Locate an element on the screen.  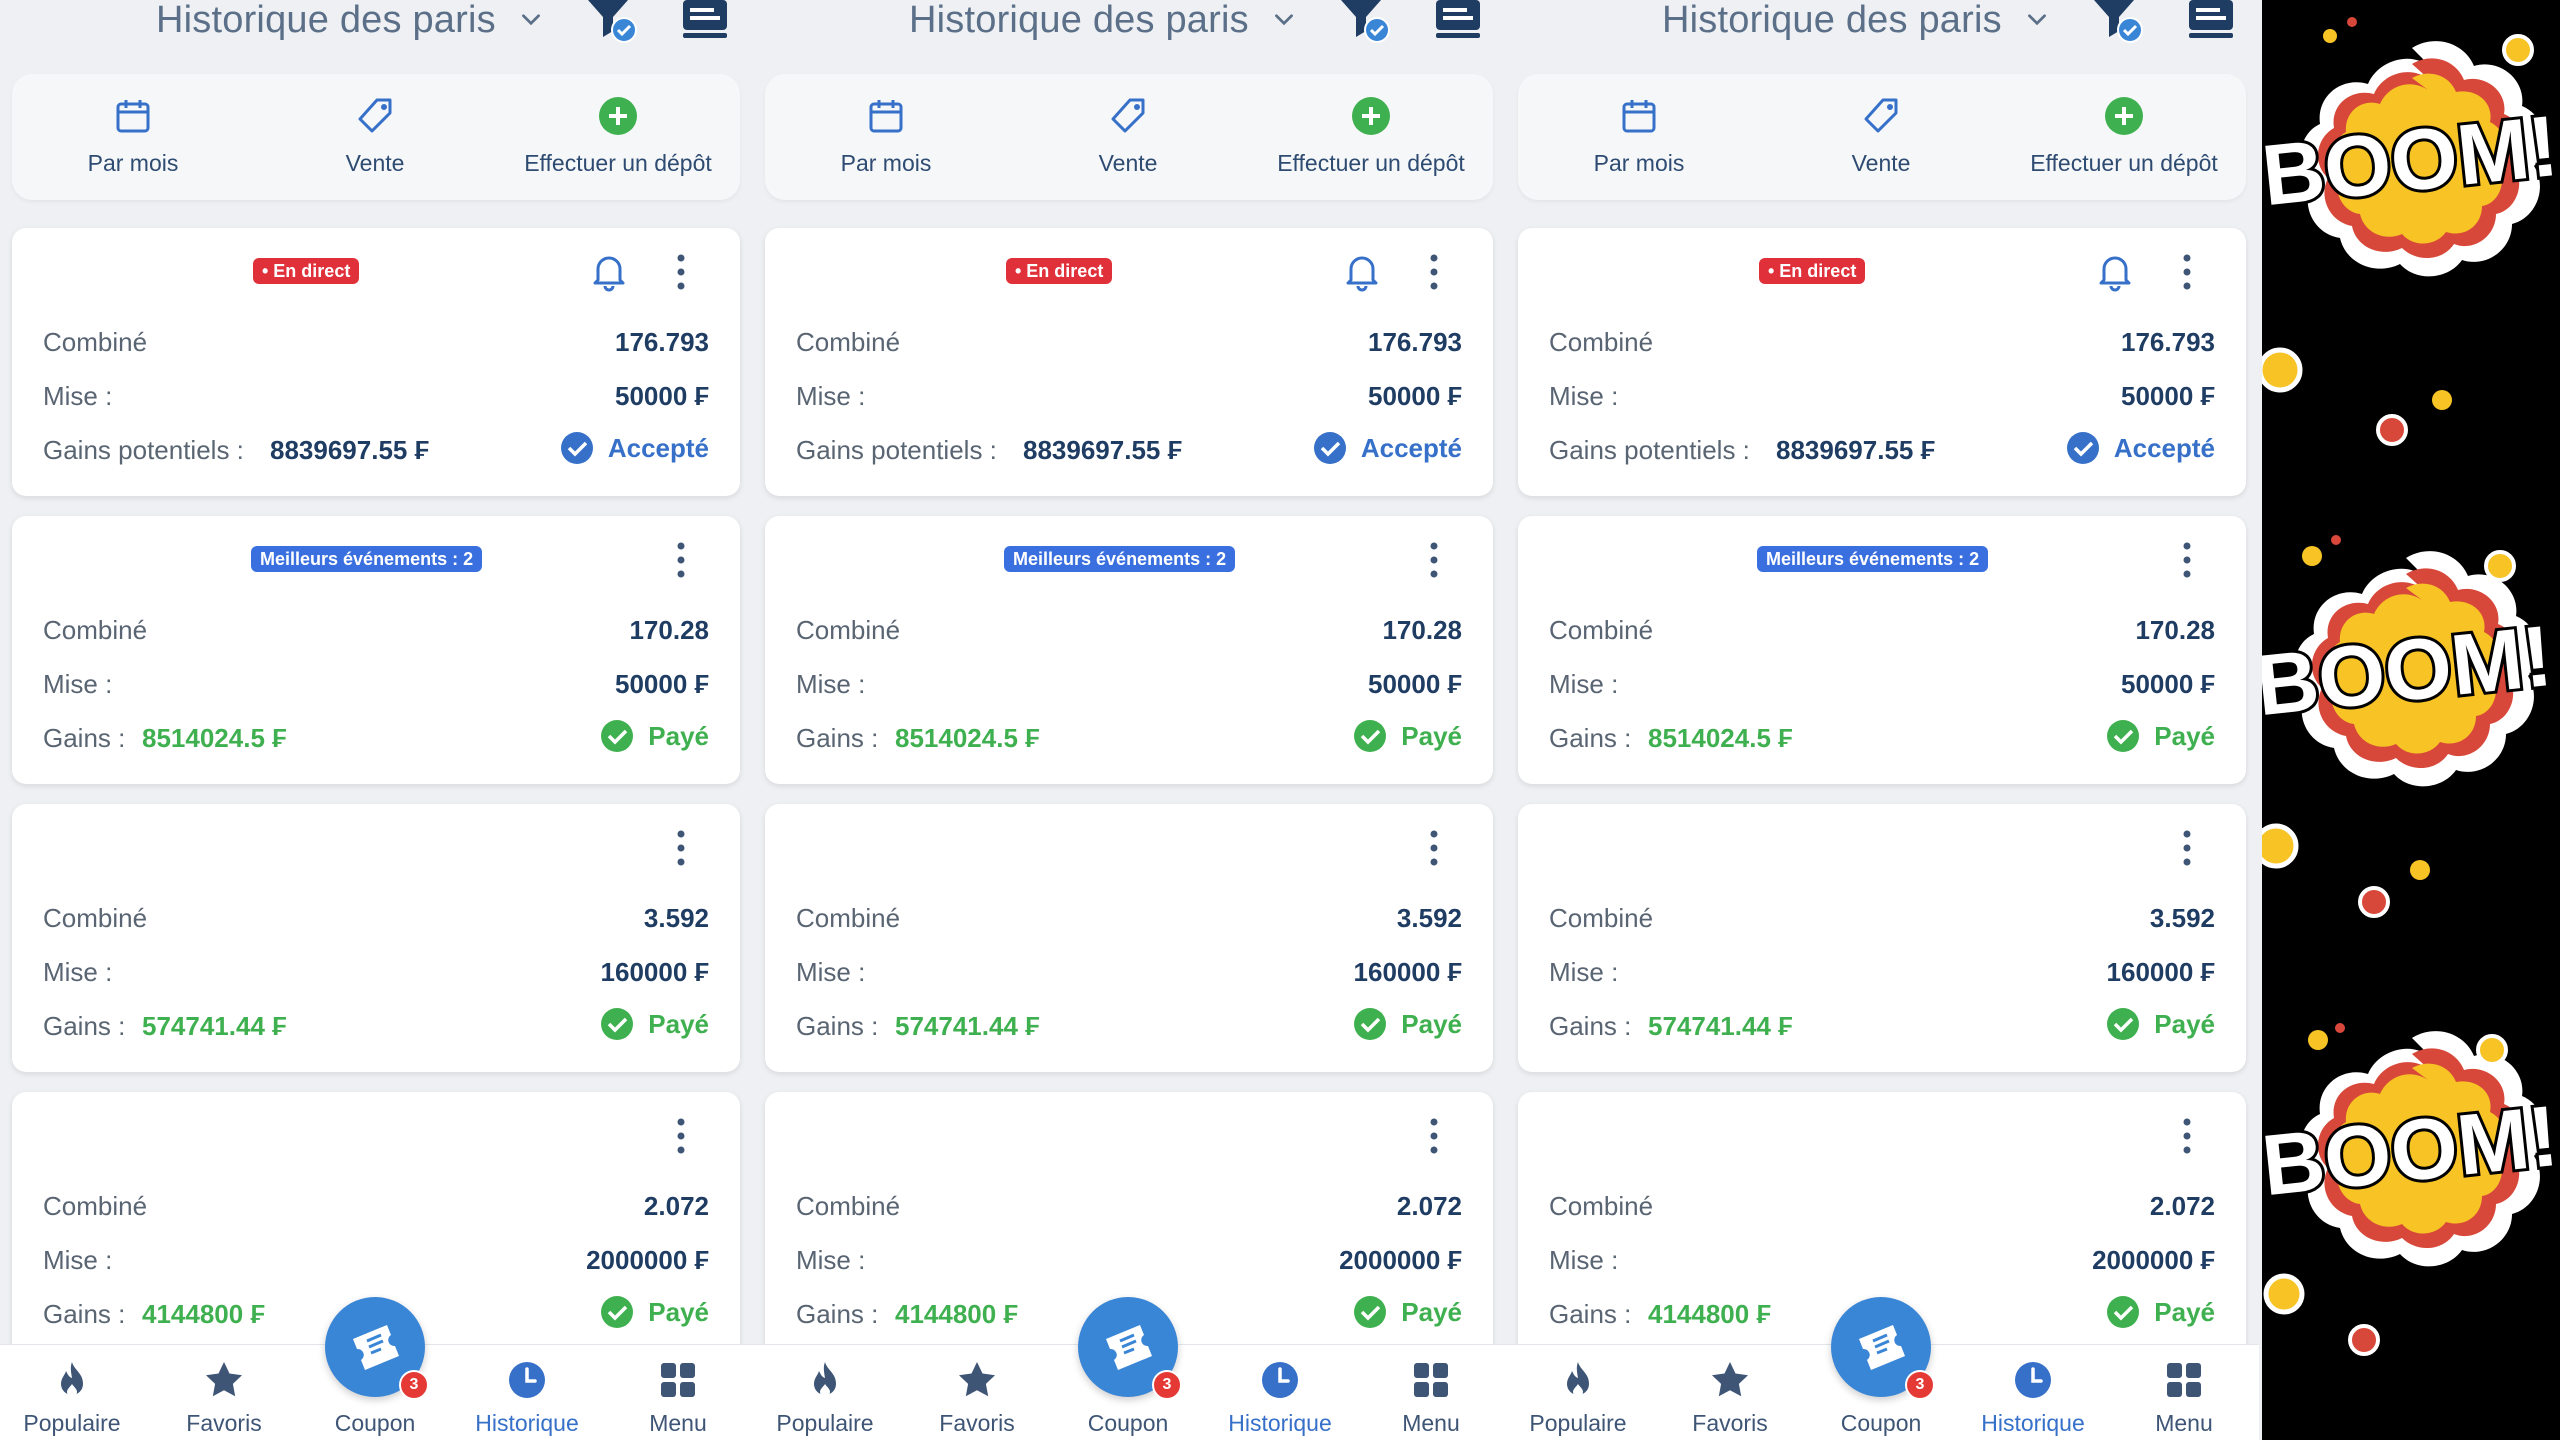
stake-value: 50000 ₣ is located at coordinates (662, 684).